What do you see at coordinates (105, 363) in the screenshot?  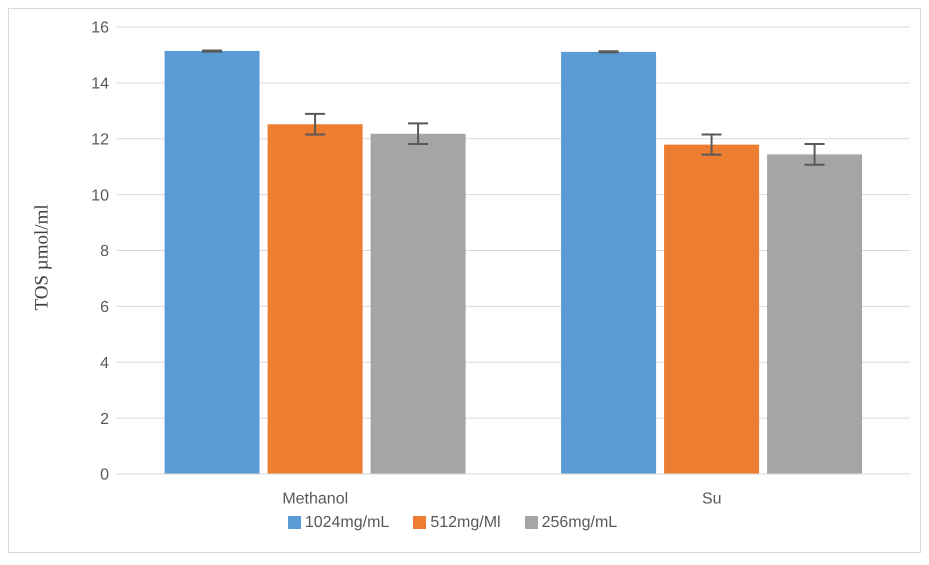 I see `y-tick-label: 4` at bounding box center [105, 363].